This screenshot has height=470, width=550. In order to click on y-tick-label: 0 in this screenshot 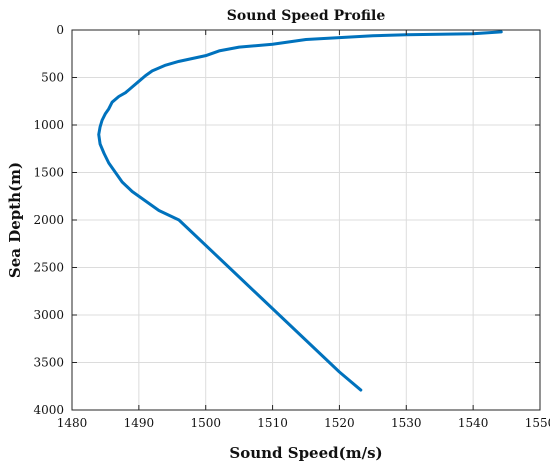, I will do `click(60, 30)`.